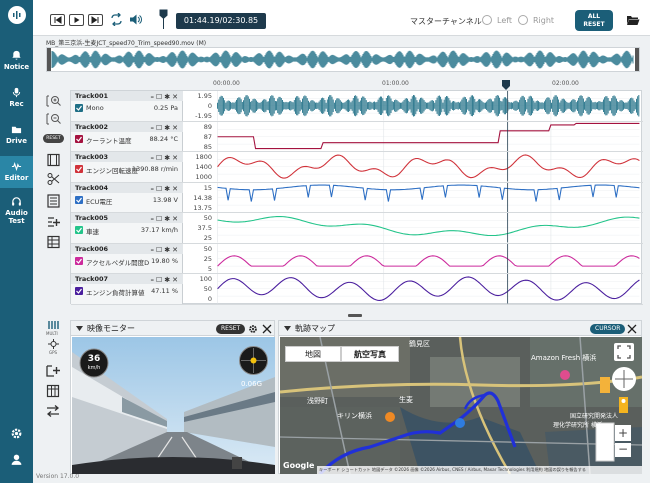 The image size is (650, 483). What do you see at coordinates (16, 134) in the screenshot?
I see `sidebar-item-drive: Drive` at bounding box center [16, 134].